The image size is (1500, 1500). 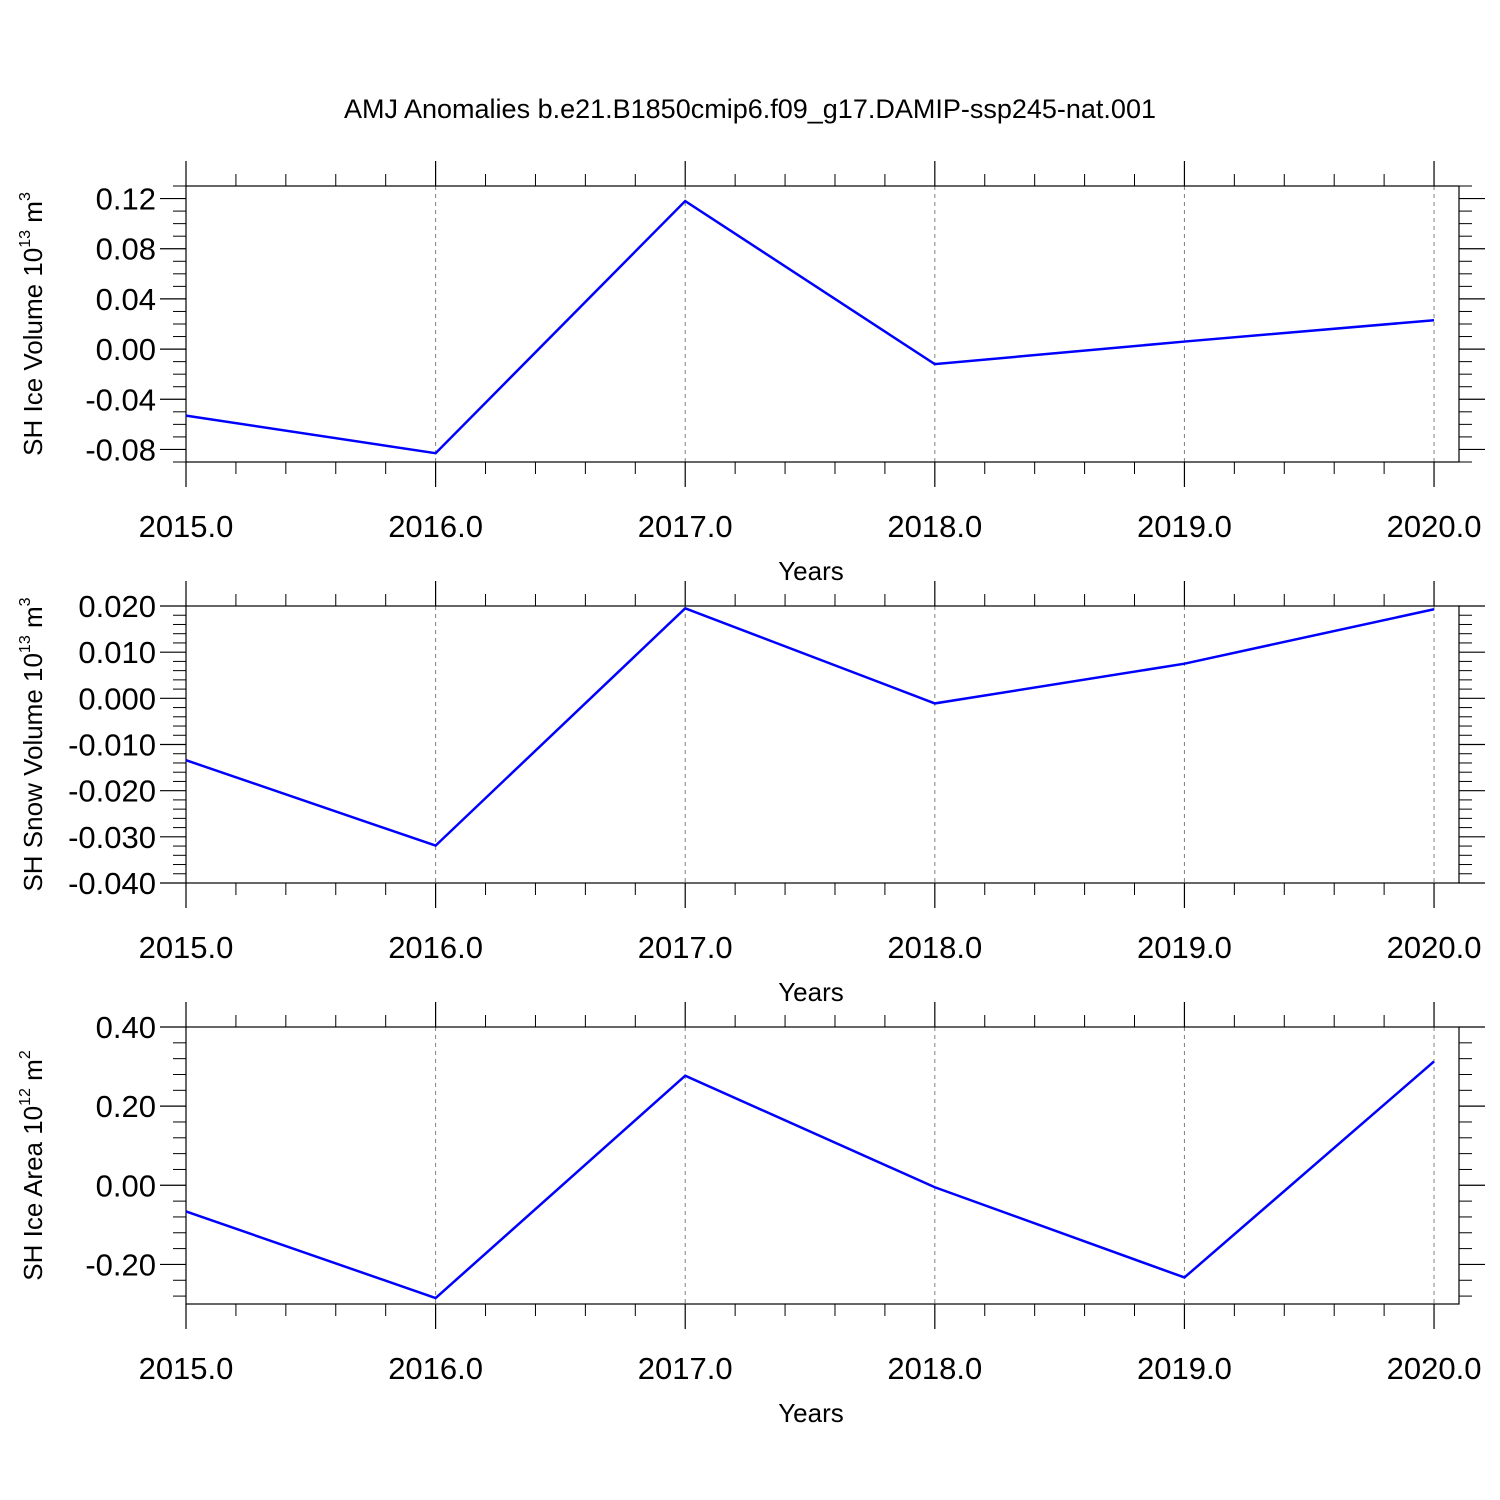 What do you see at coordinates (32, 1165) in the screenshot?
I see `y-axis-label: SH Ice Area 1012 m2` at bounding box center [32, 1165].